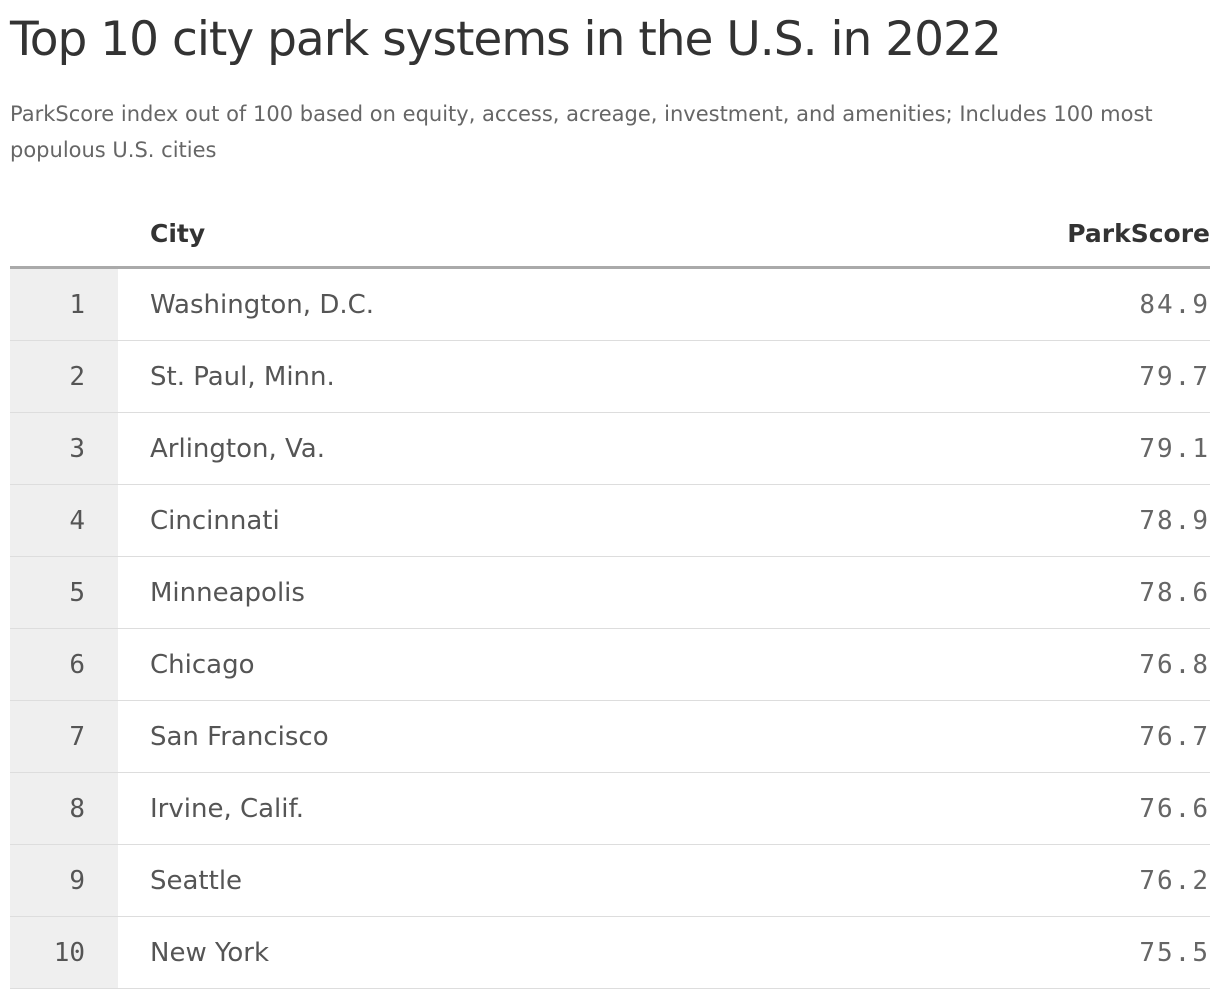 This screenshot has width=1220, height=1000. I want to click on city-cell: New York, so click(469, 952).